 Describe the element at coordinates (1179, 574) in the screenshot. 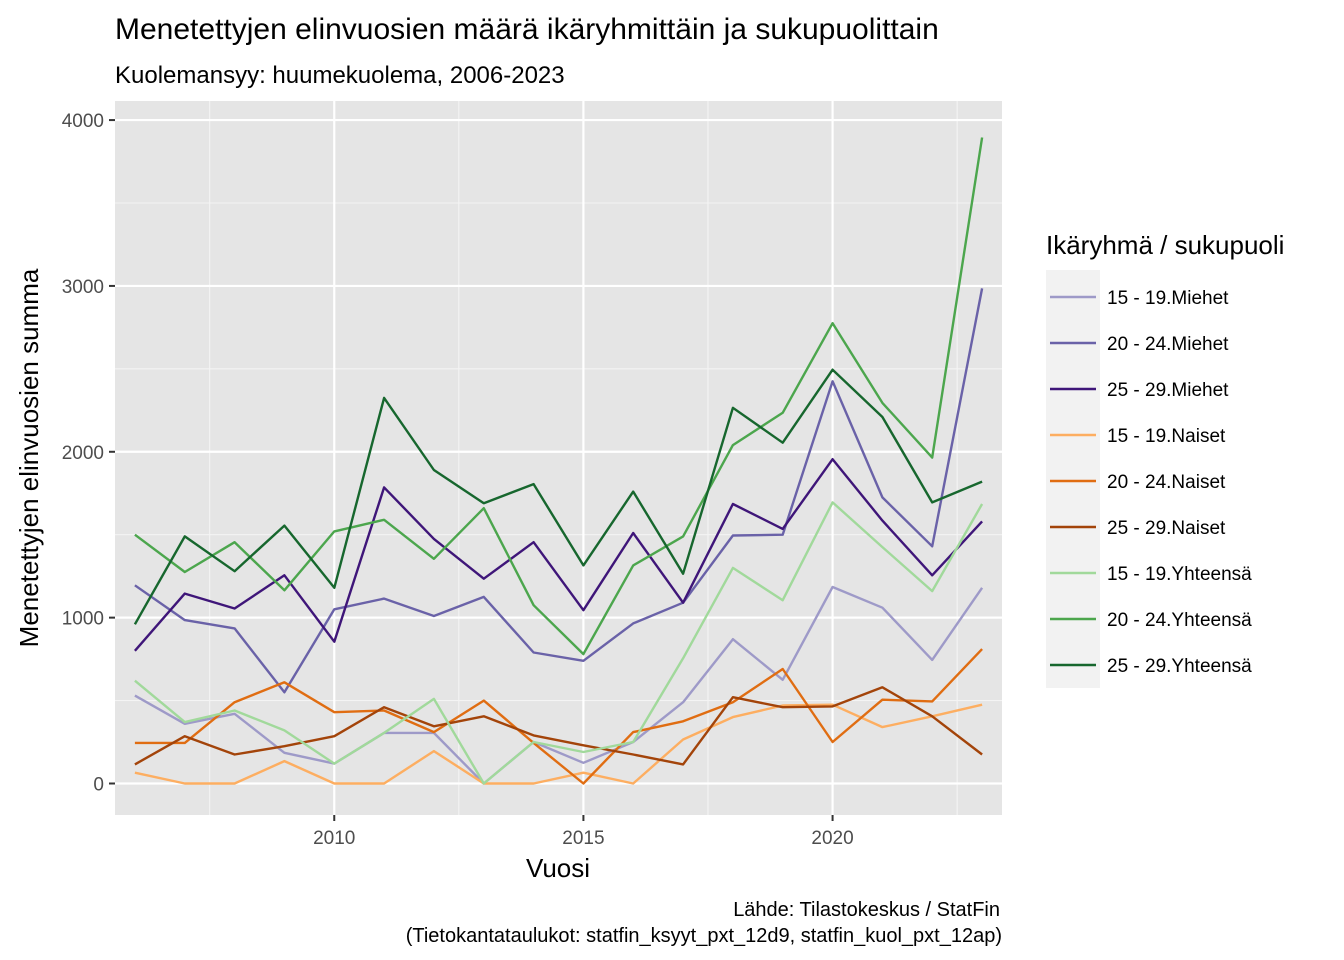

I see `legend-label: 15 - 19.Yhteensä` at that location.